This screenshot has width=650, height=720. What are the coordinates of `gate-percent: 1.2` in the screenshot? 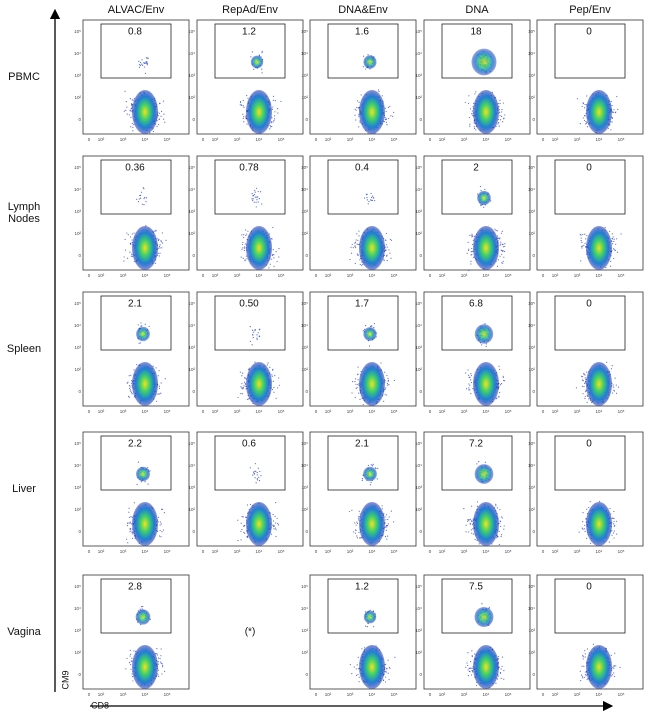 It's located at (249, 32).